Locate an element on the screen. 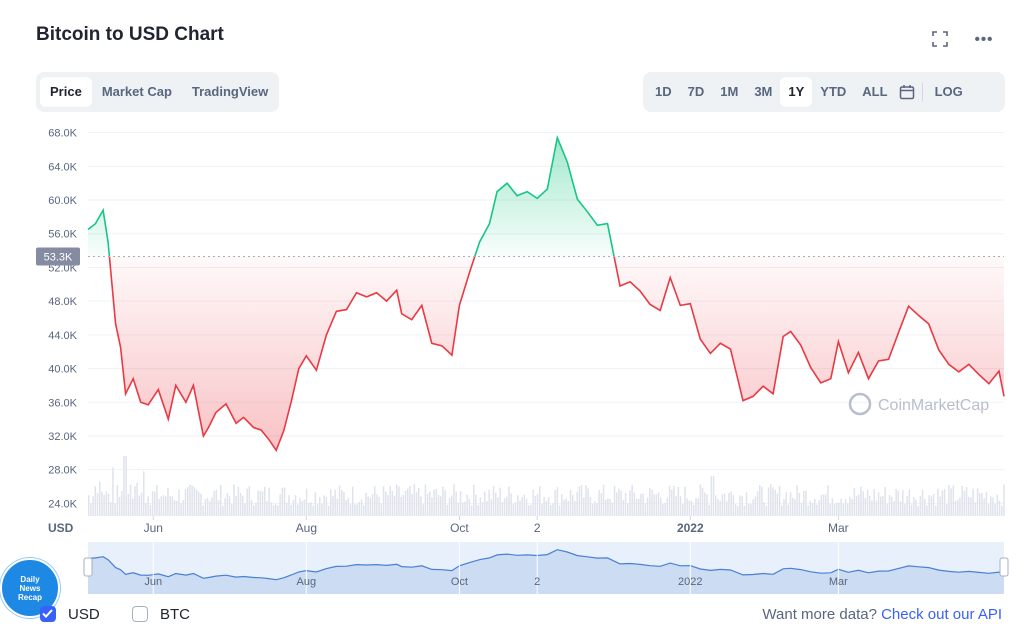 This screenshot has height=637, width=1024. api-link: Check out our API is located at coordinates (941, 614).